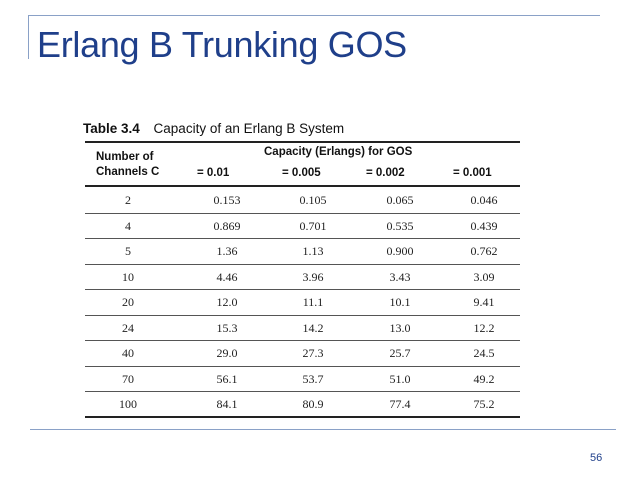 This screenshot has width=638, height=479. Describe the element at coordinates (484, 327) in the screenshot. I see `table-cell-capacity: 12.2` at that location.